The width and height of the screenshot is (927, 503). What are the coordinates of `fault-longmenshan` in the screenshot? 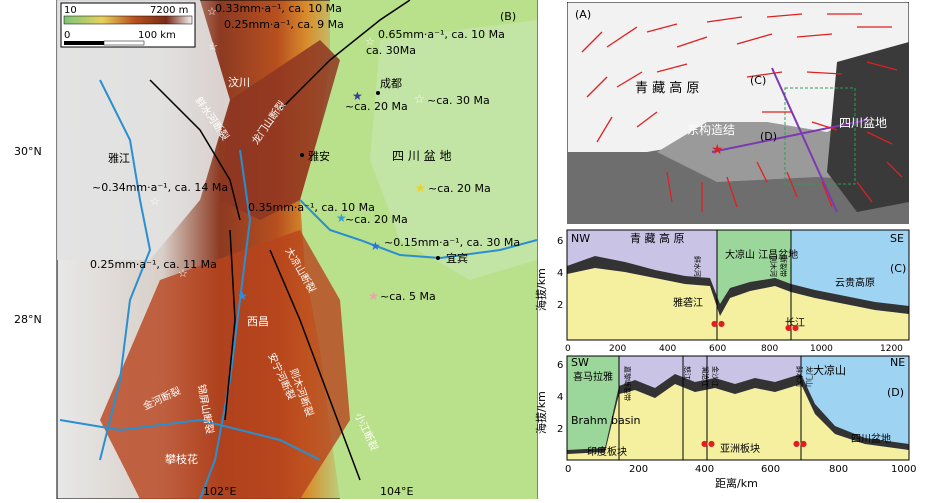 It's located at (345, 55).